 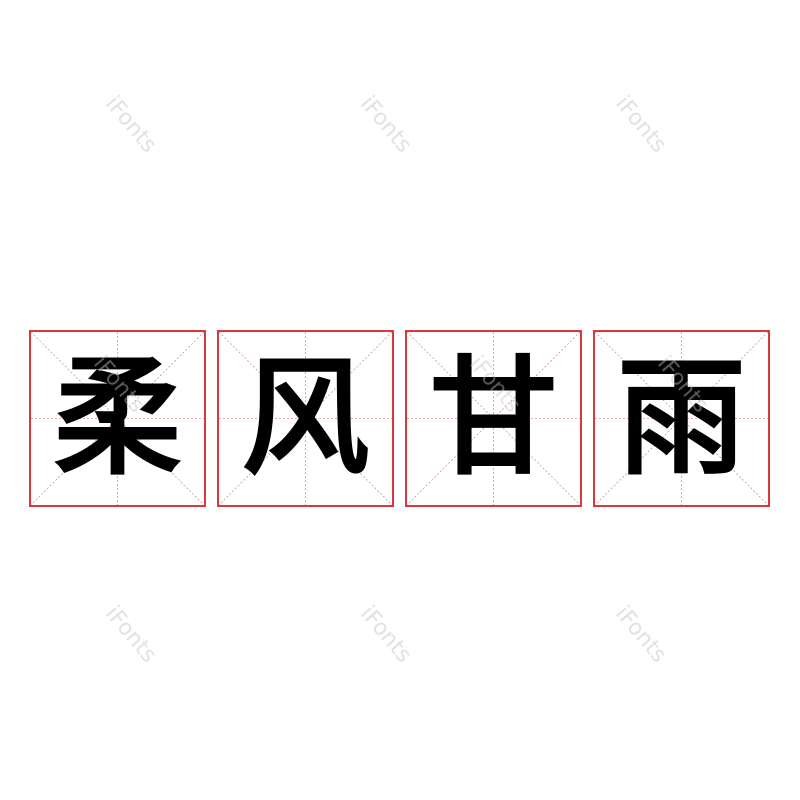 I want to click on character-grid-box: 甘 iFonts, so click(x=493, y=418).